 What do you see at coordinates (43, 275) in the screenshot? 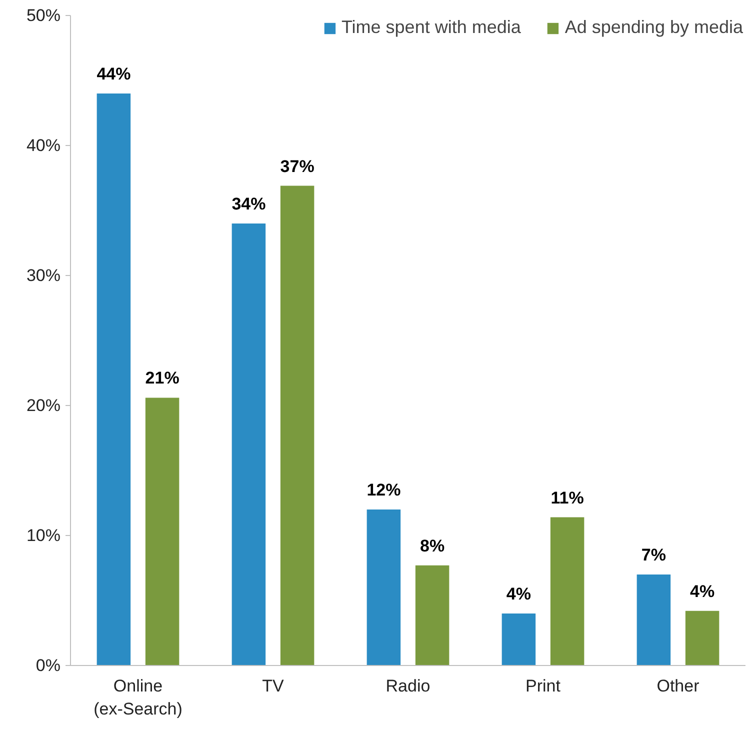
I see `y-tick-label: 30%` at bounding box center [43, 275].